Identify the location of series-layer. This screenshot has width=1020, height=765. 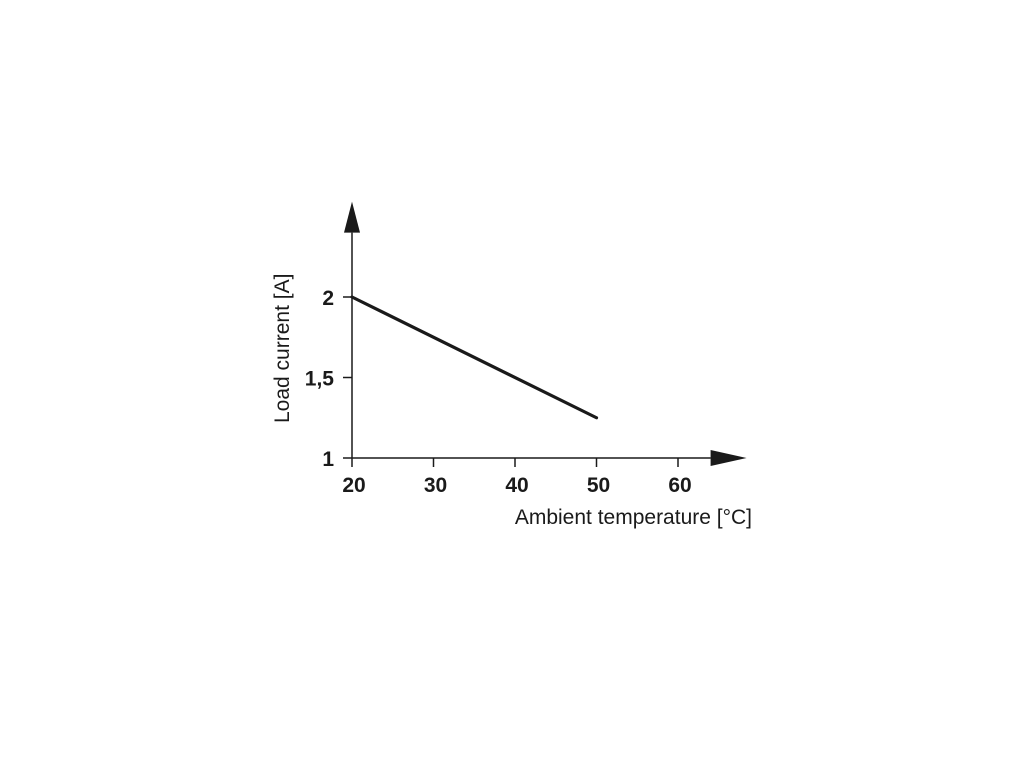
(474, 357).